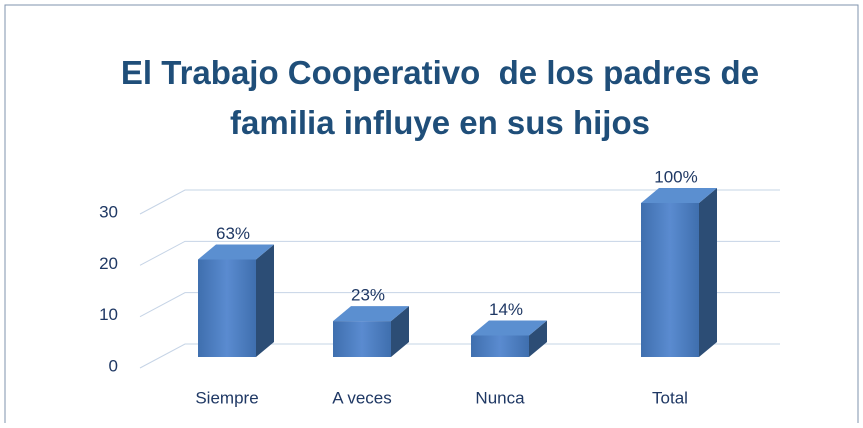  I want to click on y-tick-label: 0, so click(113, 365).